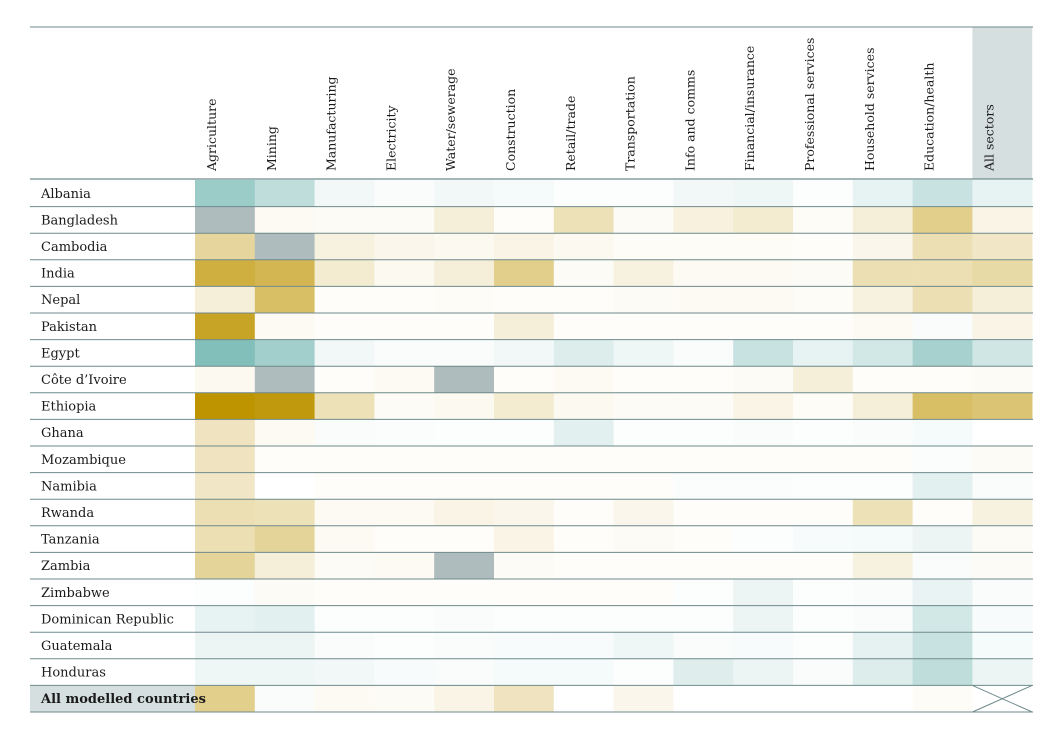 This screenshot has width=1063, height=738. What do you see at coordinates (869, 110) in the screenshot?
I see `column-label: Household services` at bounding box center [869, 110].